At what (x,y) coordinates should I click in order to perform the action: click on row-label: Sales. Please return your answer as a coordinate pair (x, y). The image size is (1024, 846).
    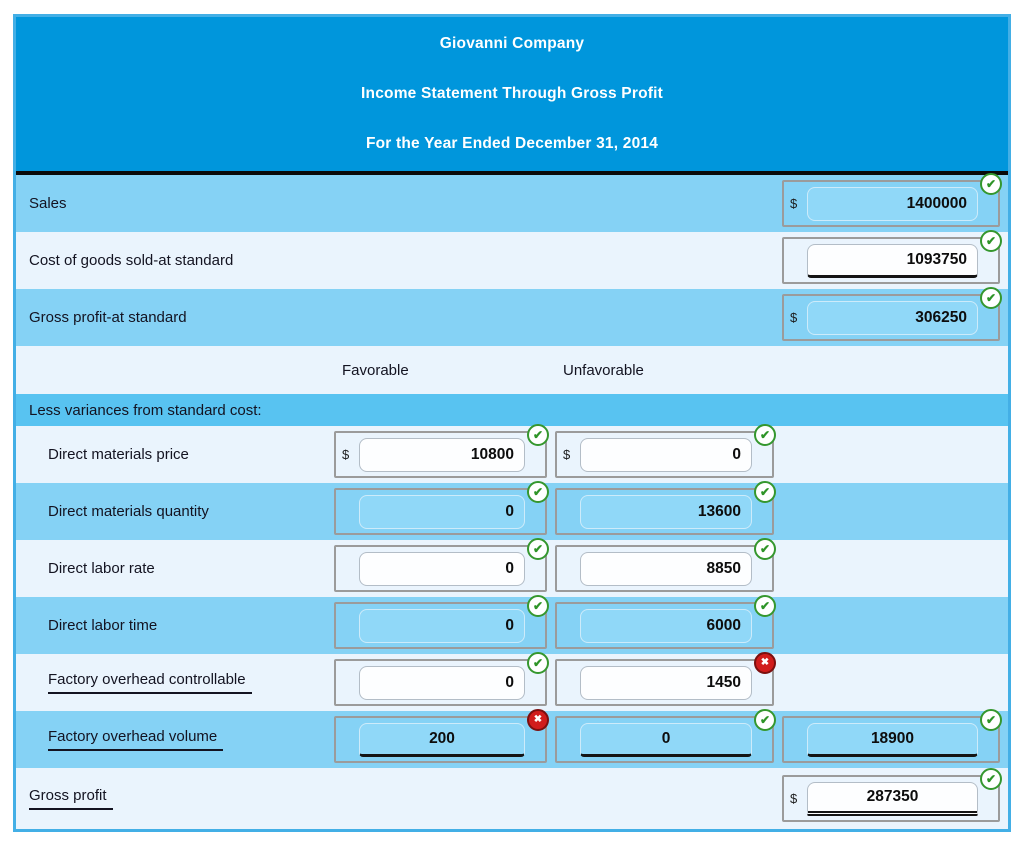
    Looking at the image, I should click on (175, 203).